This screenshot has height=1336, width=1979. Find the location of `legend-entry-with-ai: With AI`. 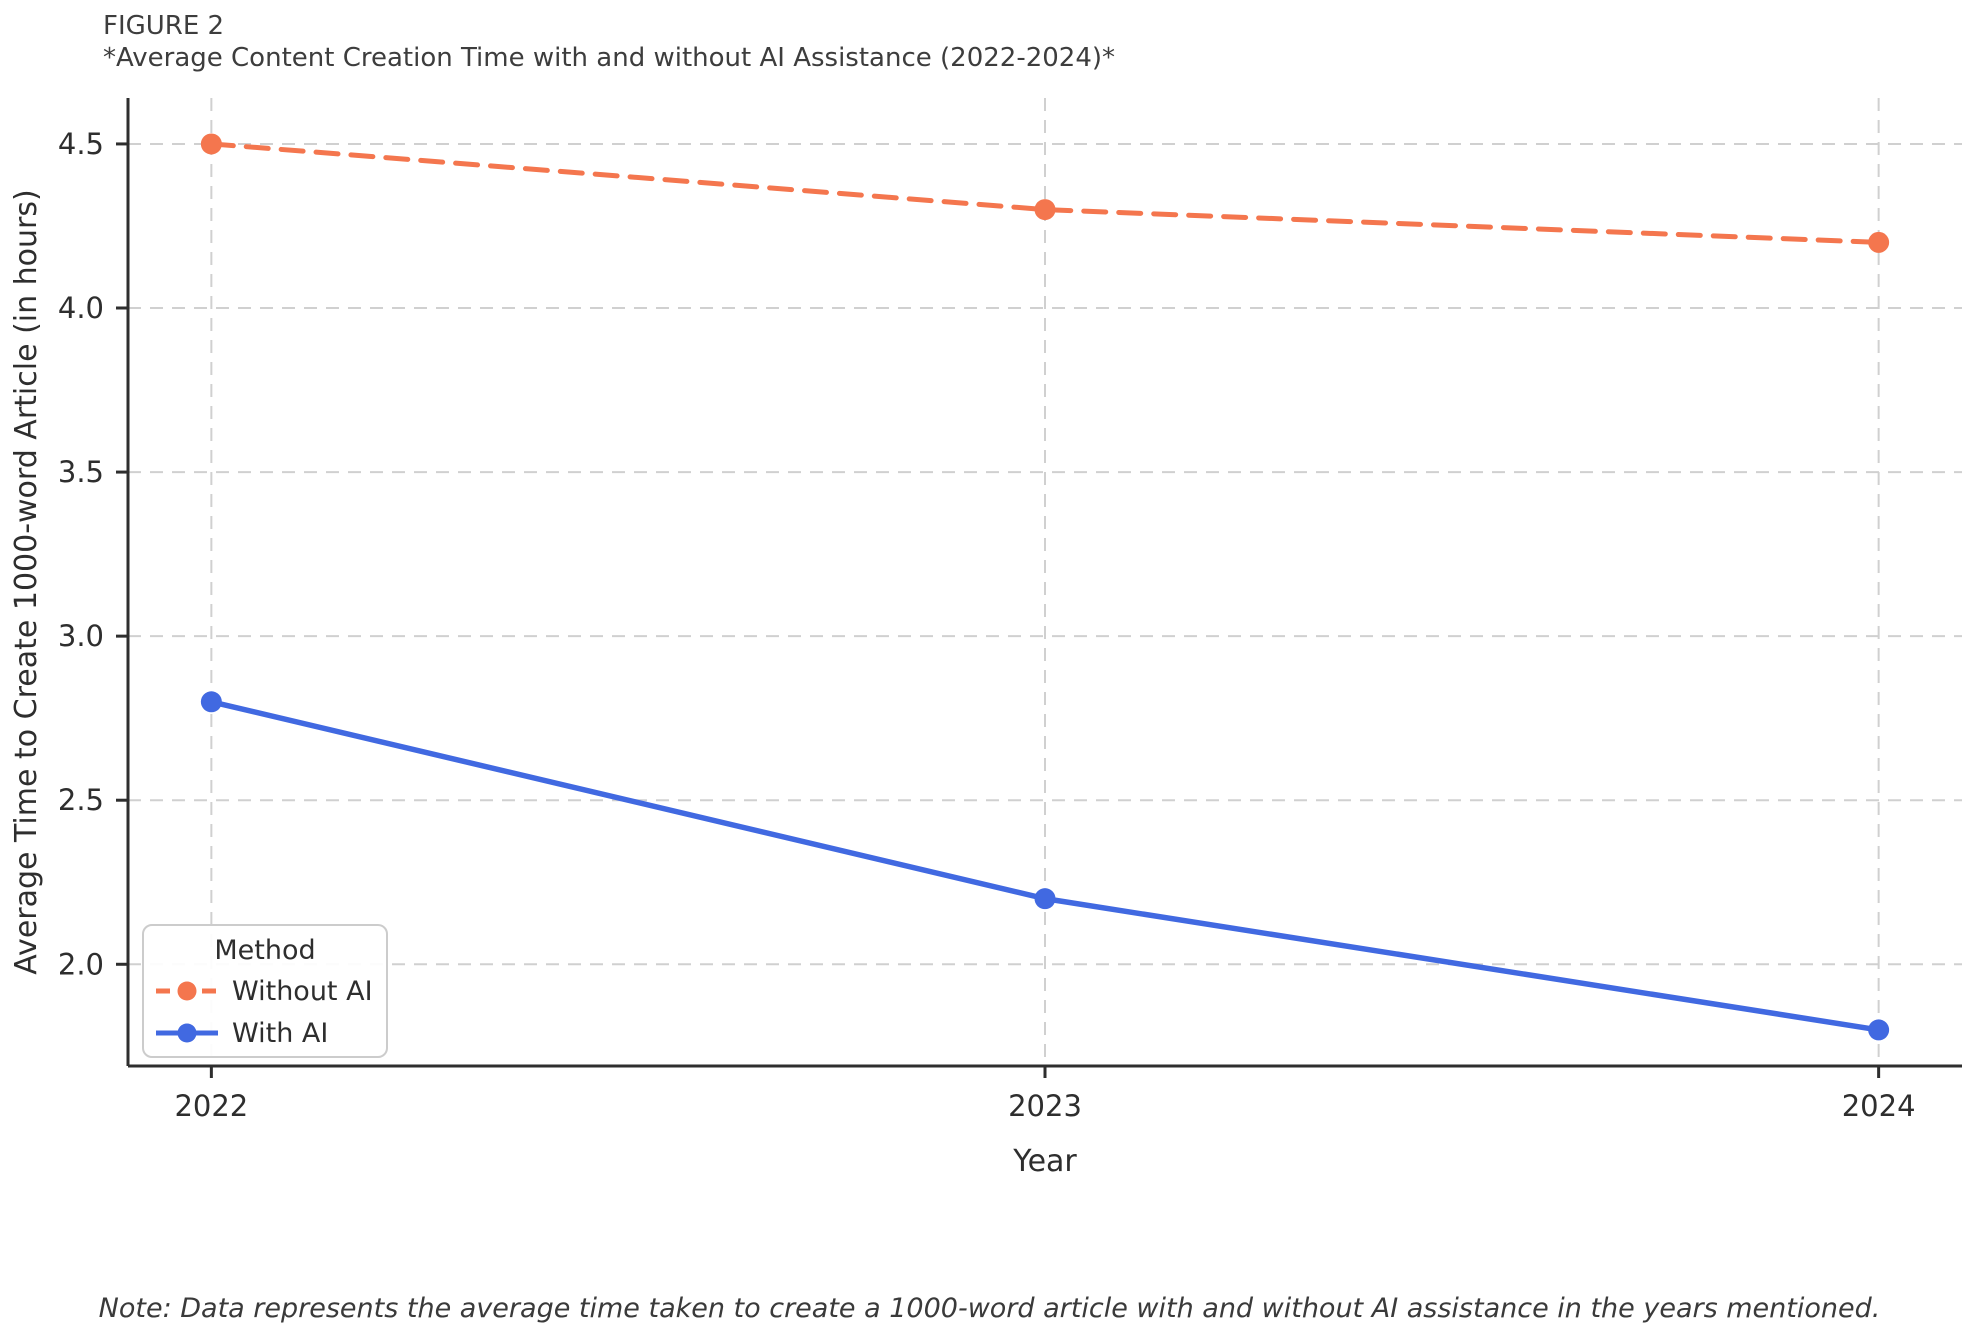

legend-entry-with-ai: With AI is located at coordinates (265, 1033).